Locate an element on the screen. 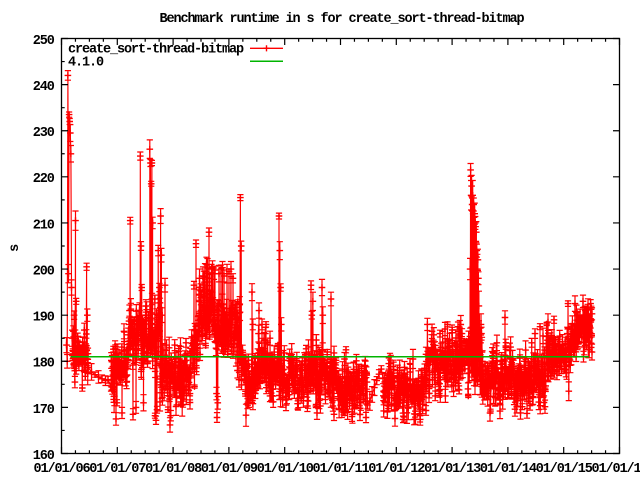 Image resolution: width=640 pixels, height=480 pixels. svg-text: 170 is located at coordinates (44, 410).